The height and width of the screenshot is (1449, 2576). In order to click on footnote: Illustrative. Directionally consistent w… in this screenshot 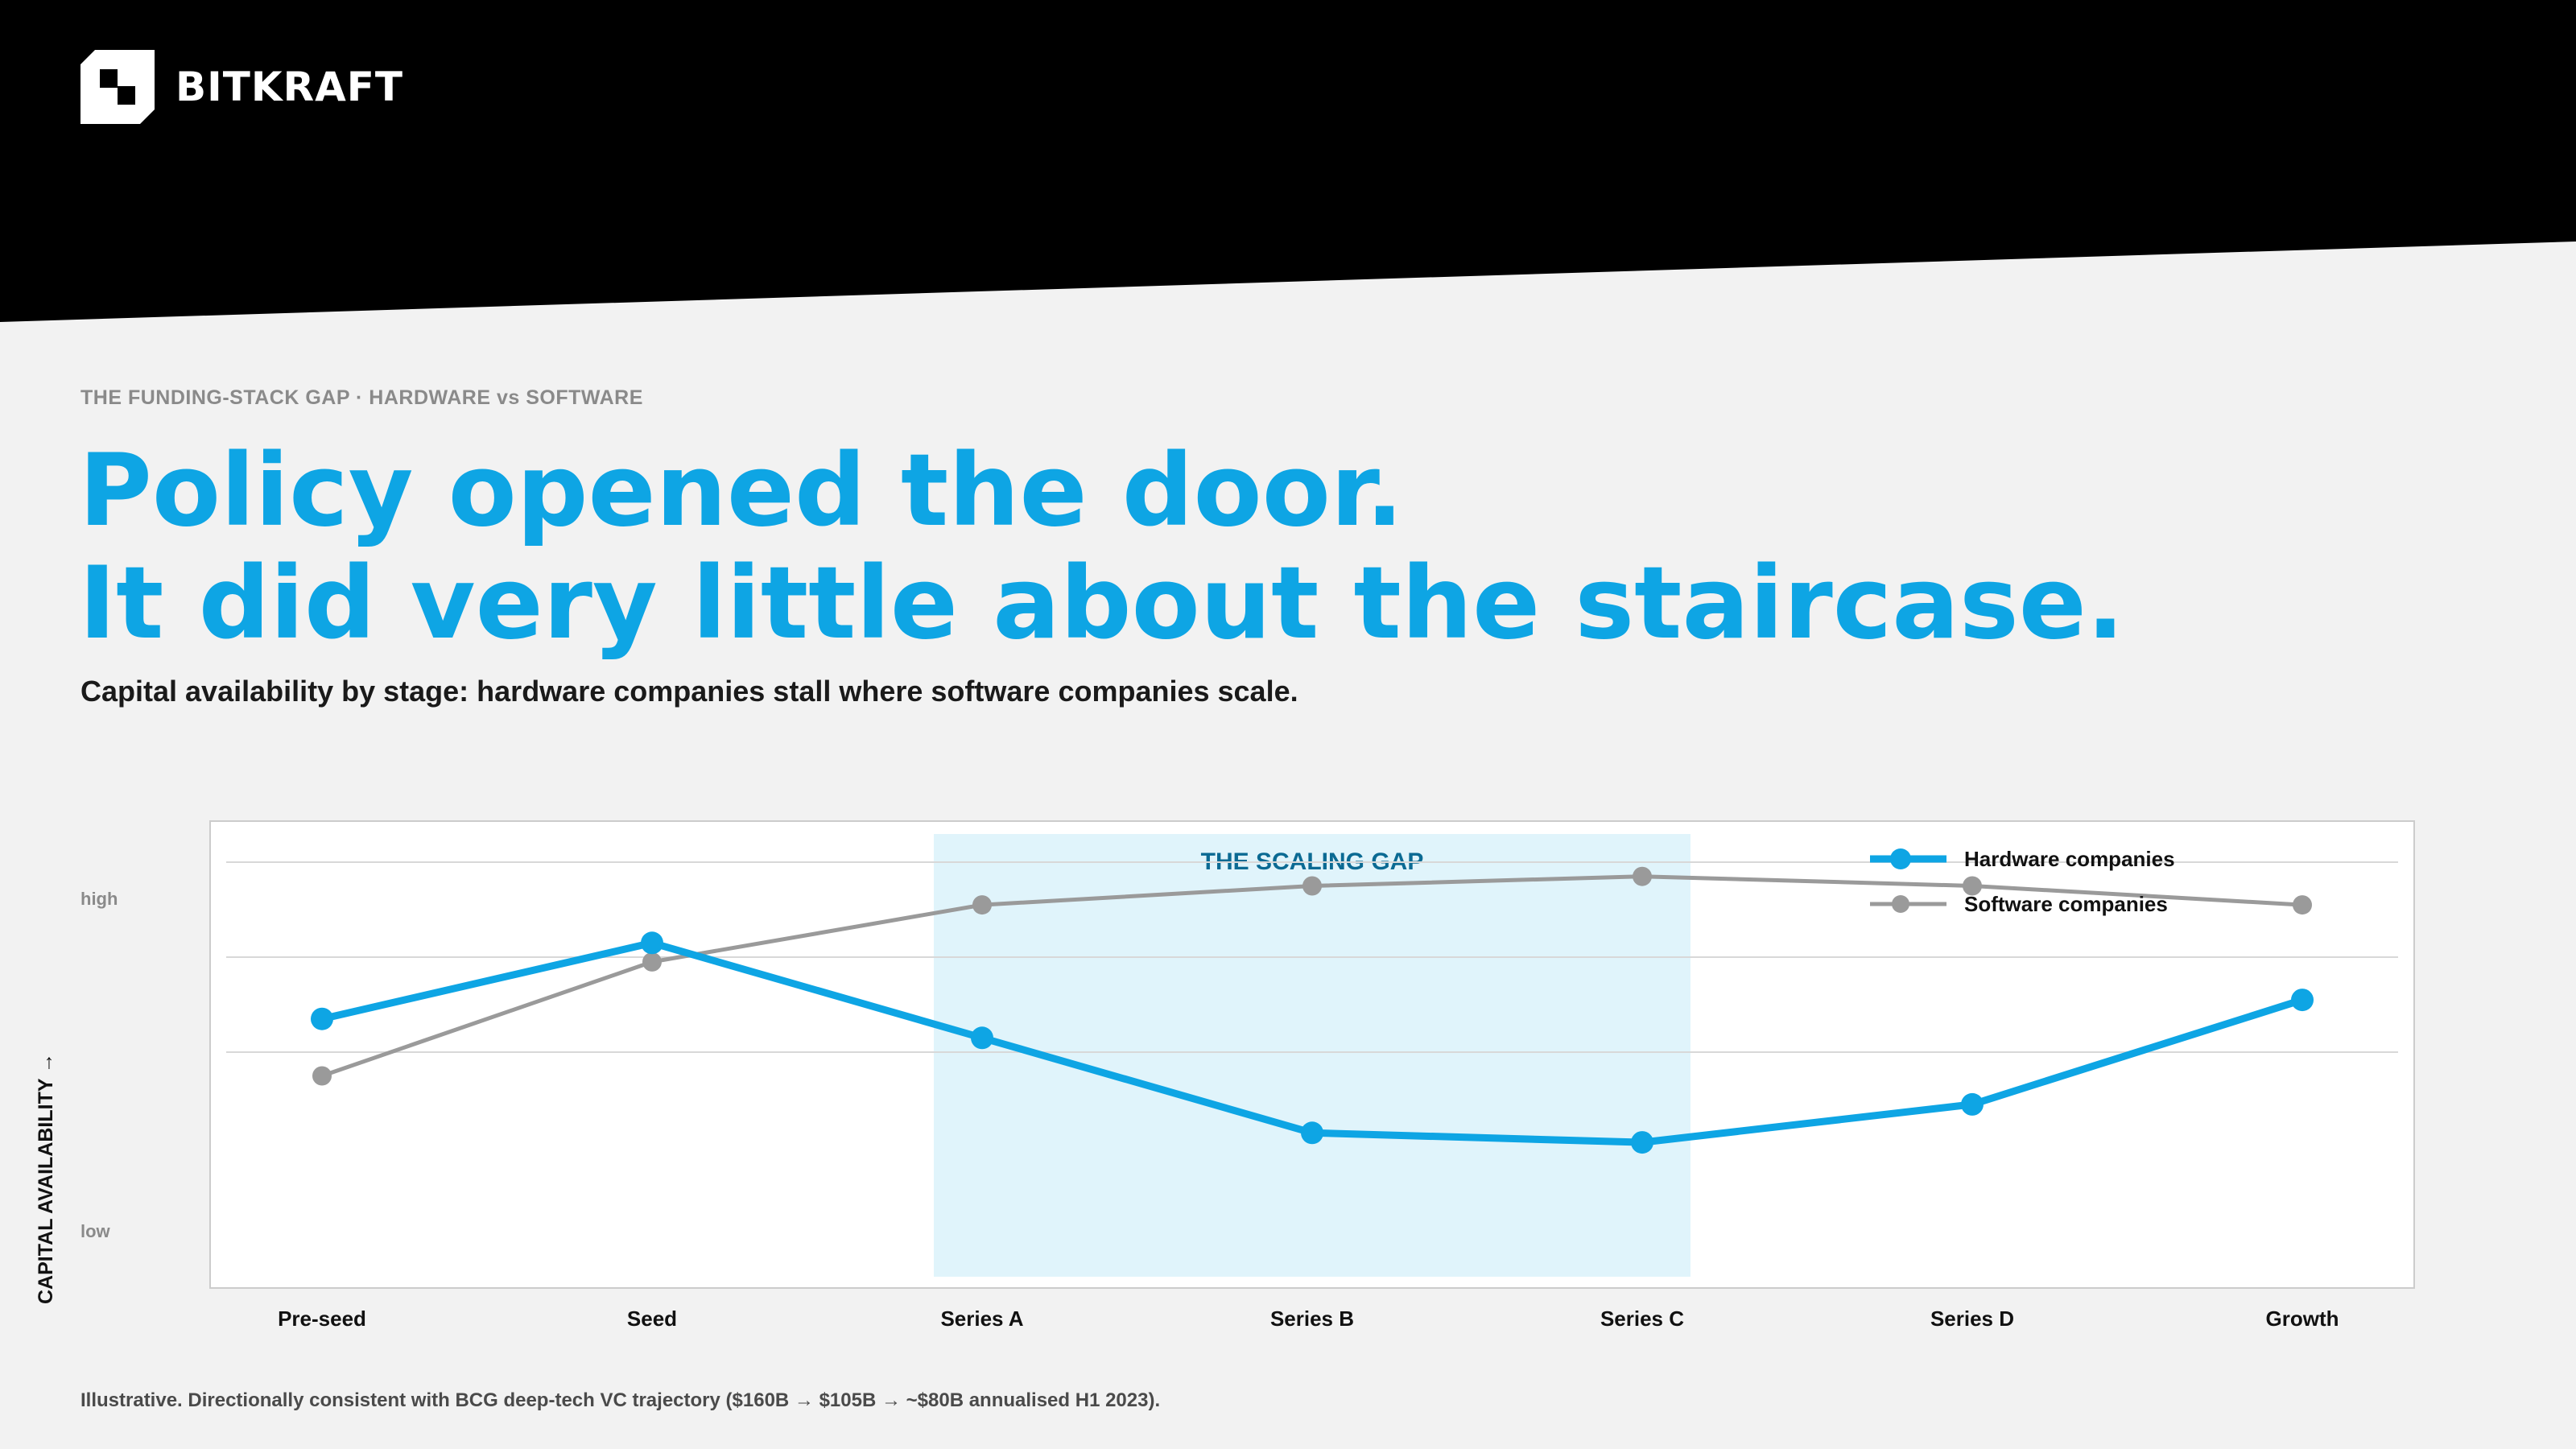, I will do `click(620, 1400)`.